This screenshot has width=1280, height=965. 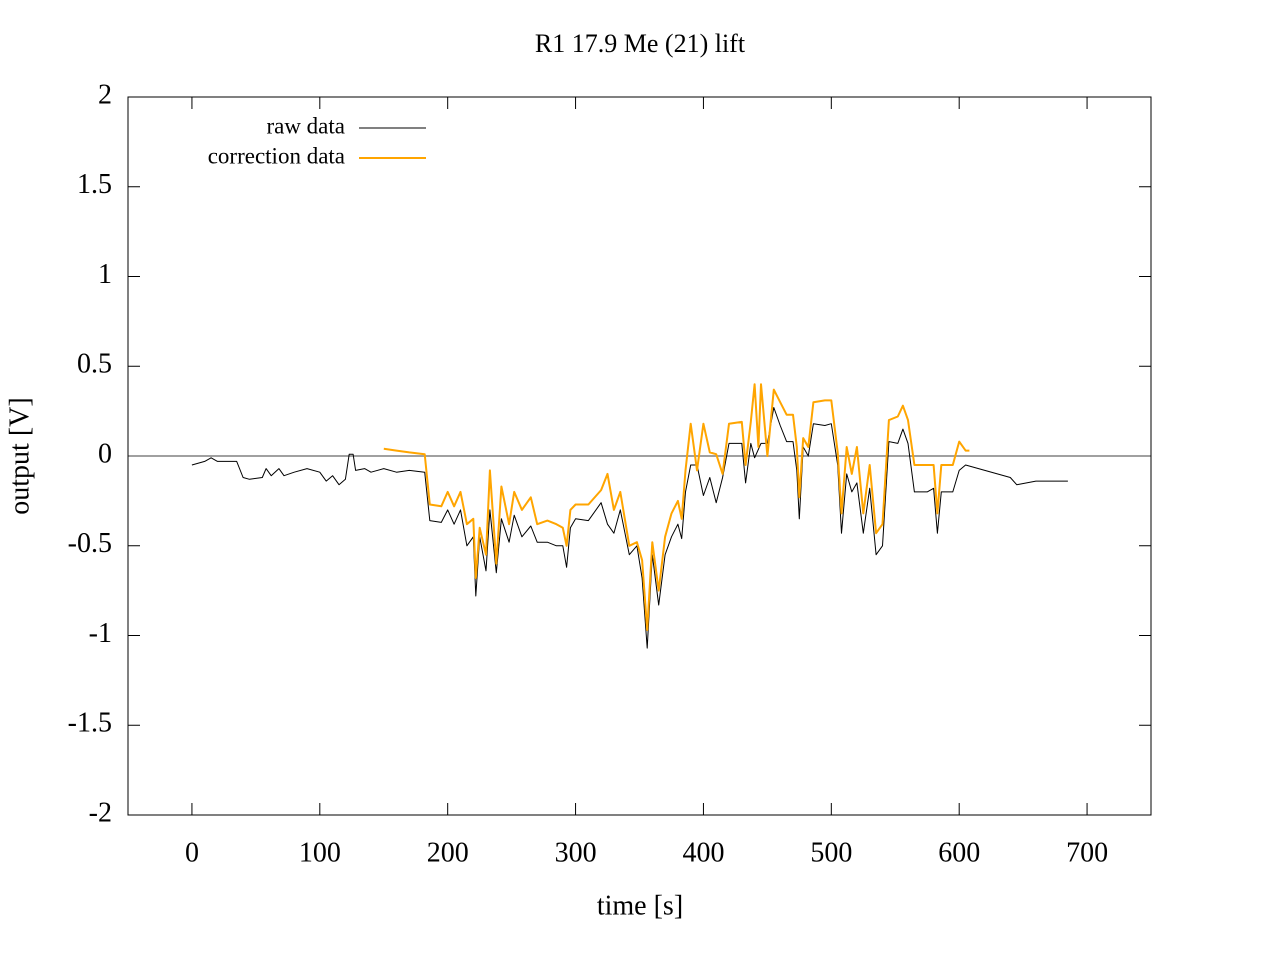 What do you see at coordinates (276, 155) in the screenshot?
I see `legend-label: correction data` at bounding box center [276, 155].